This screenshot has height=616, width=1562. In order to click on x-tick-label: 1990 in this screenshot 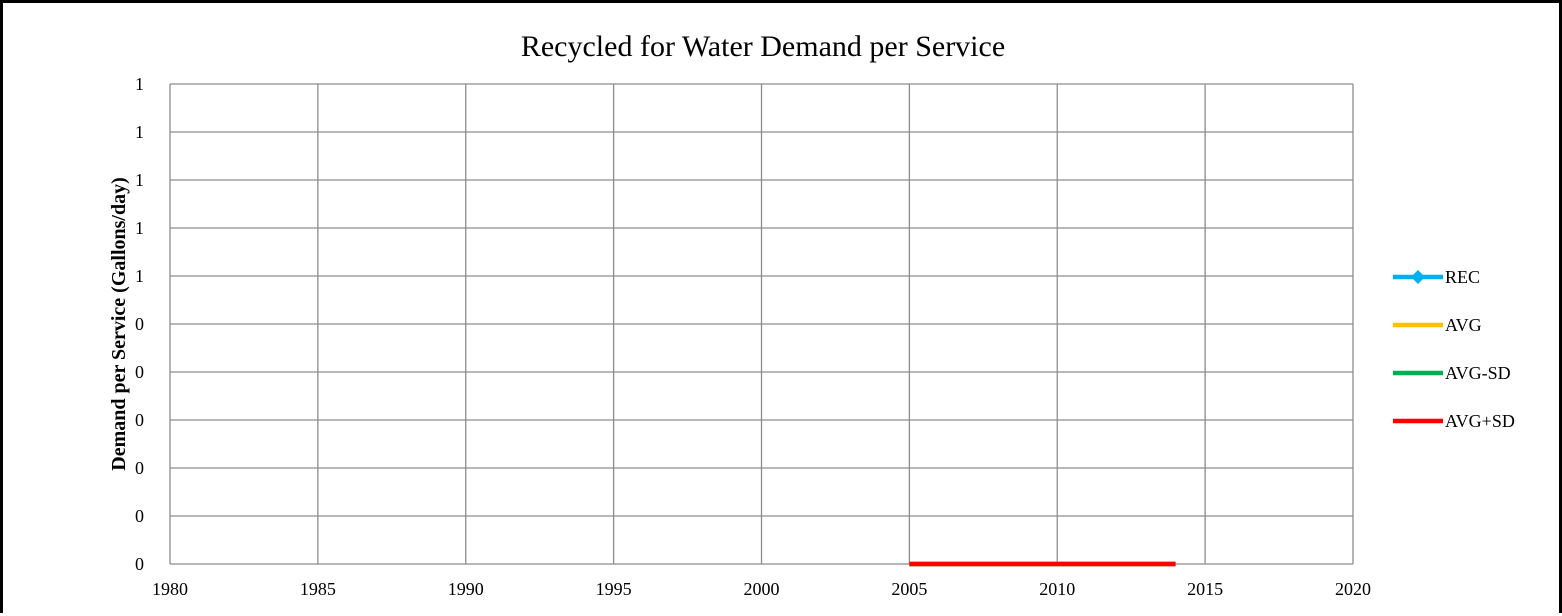, I will do `click(466, 589)`.